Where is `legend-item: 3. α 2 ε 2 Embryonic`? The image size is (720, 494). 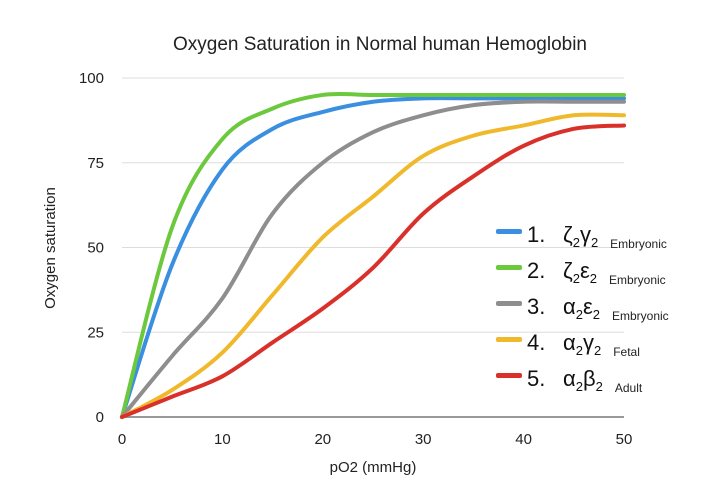
legend-item: 3. α 2 ε 2 Embryonic is located at coordinates (582, 312).